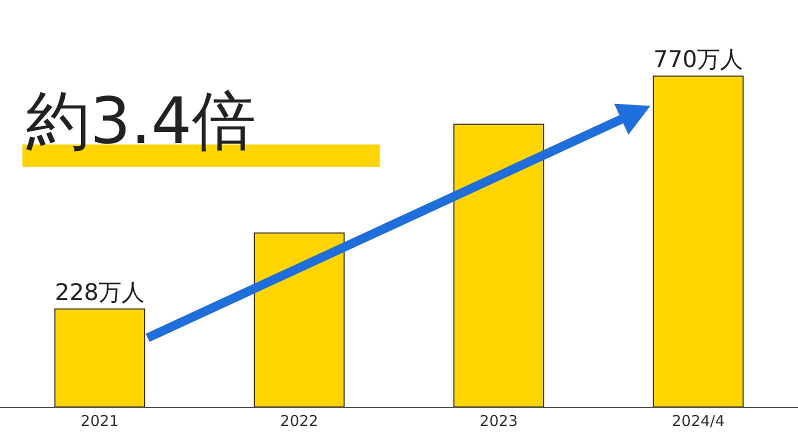  Describe the element at coordinates (99, 421) in the screenshot. I see `x-tick-label: 2021` at that location.